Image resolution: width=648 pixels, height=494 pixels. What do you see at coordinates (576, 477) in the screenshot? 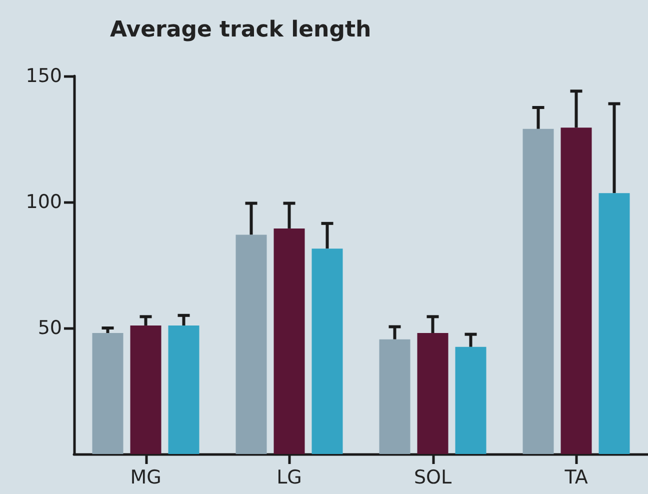
I see `x-tick-label: TA` at bounding box center [576, 477].